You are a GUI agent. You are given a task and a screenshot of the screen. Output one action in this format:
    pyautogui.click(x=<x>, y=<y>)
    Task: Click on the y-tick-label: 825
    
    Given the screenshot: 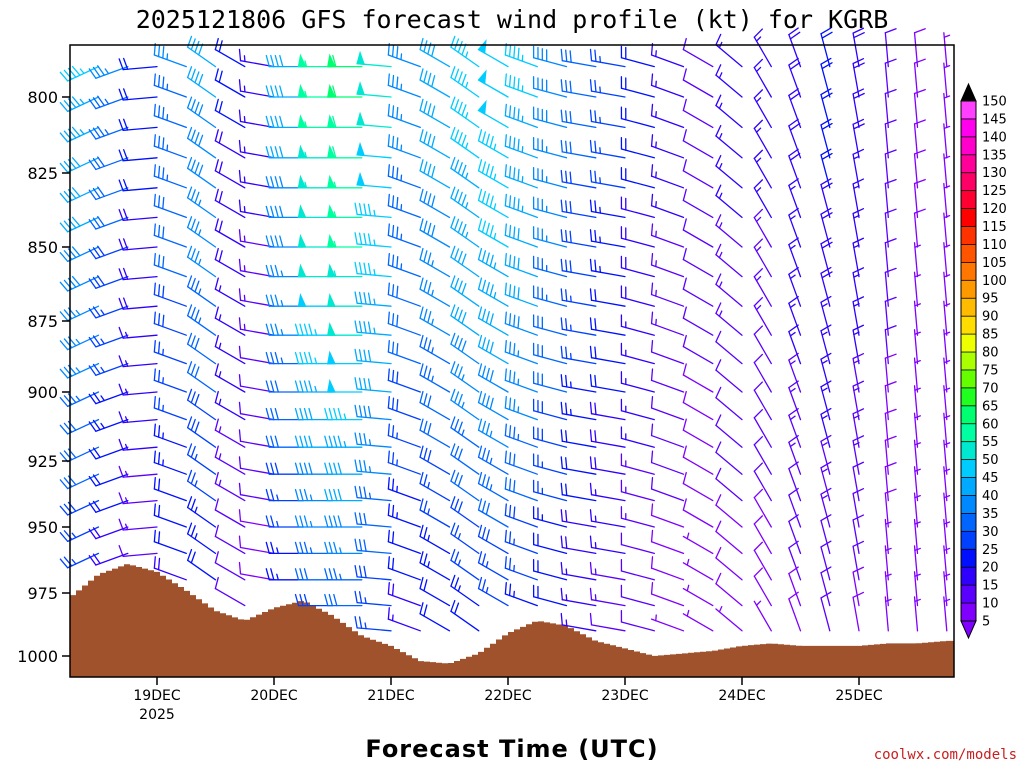 What is the action you would take?
    pyautogui.click(x=42, y=173)
    